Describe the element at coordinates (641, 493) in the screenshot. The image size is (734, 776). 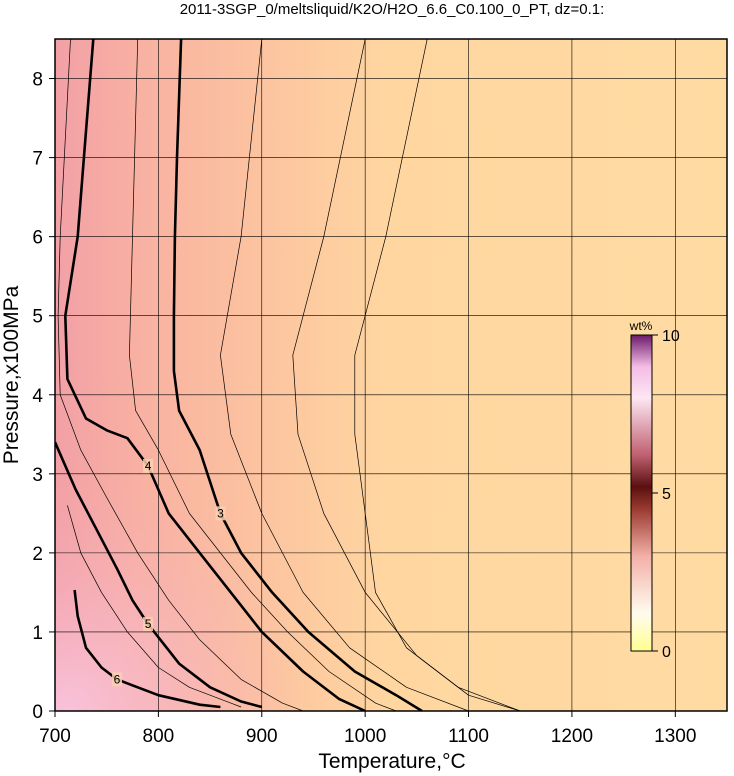
I see `colorbar` at that location.